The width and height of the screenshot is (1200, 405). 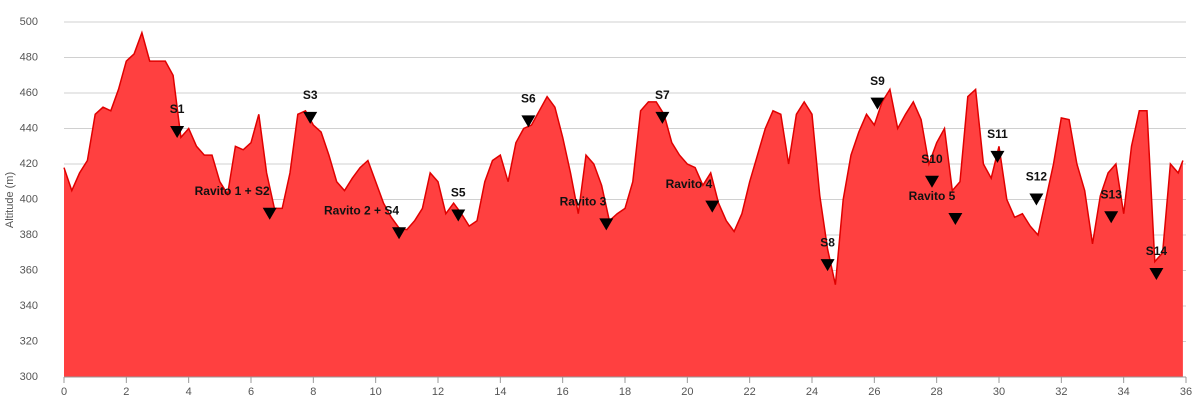 What do you see at coordinates (29, 57) in the screenshot?
I see `y-tick-label: 480` at bounding box center [29, 57].